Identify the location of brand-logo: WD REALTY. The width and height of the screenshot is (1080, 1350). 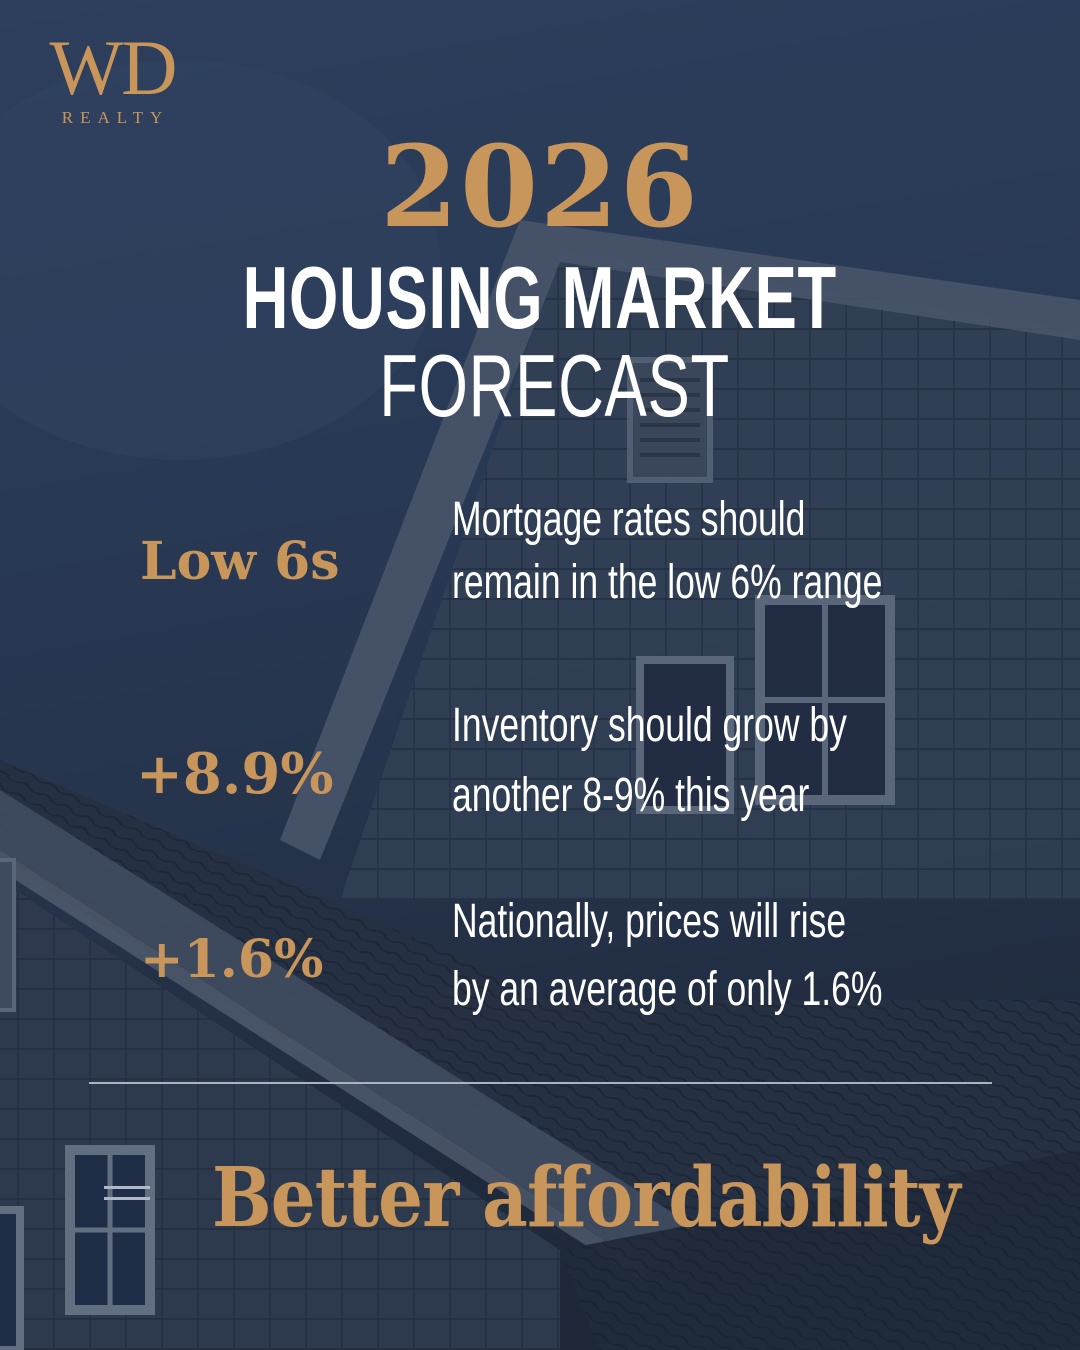
(112, 76).